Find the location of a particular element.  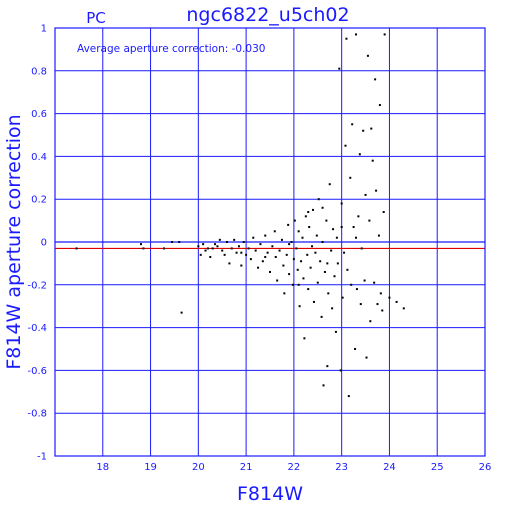

y-tick-label: 0.8 is located at coordinates (39, 71).